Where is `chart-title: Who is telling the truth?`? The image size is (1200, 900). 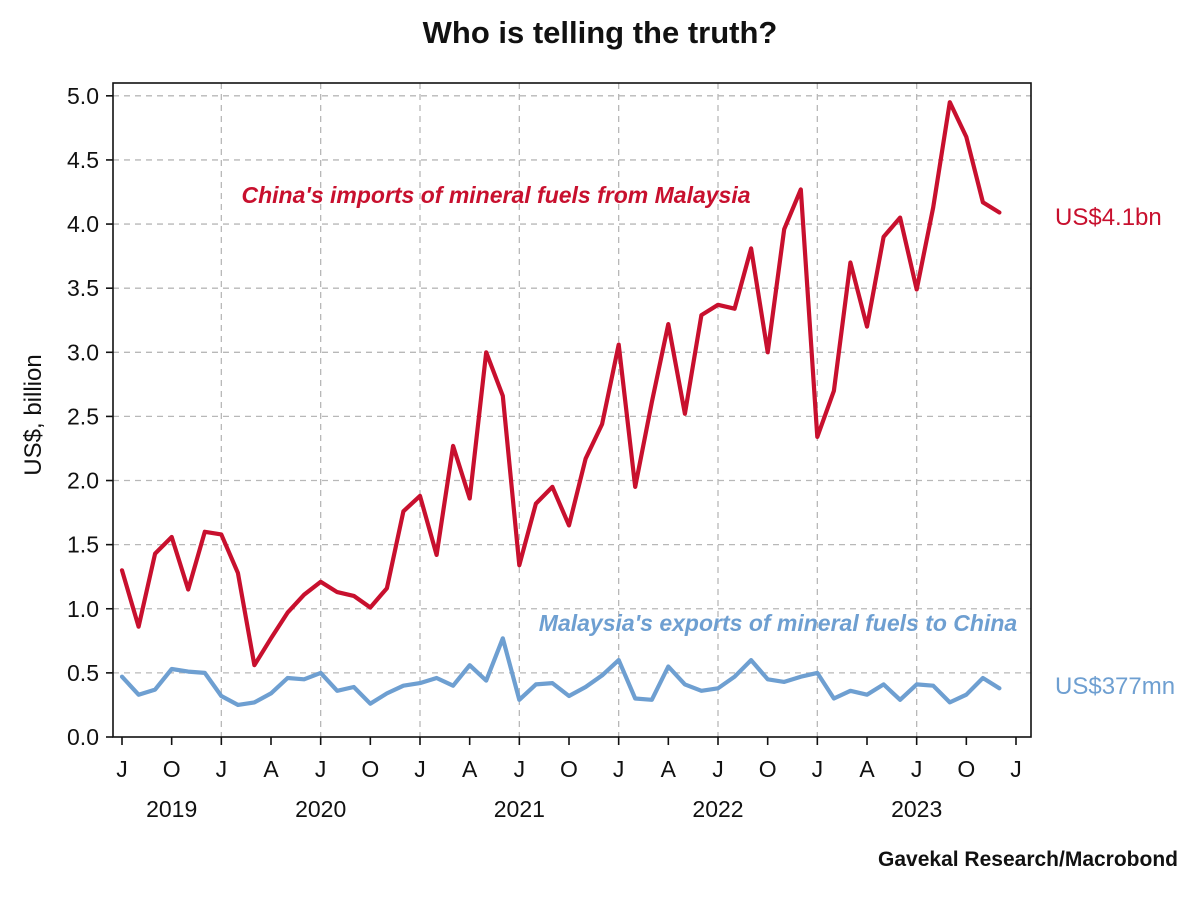 chart-title: Who is telling the truth? is located at coordinates (600, 32).